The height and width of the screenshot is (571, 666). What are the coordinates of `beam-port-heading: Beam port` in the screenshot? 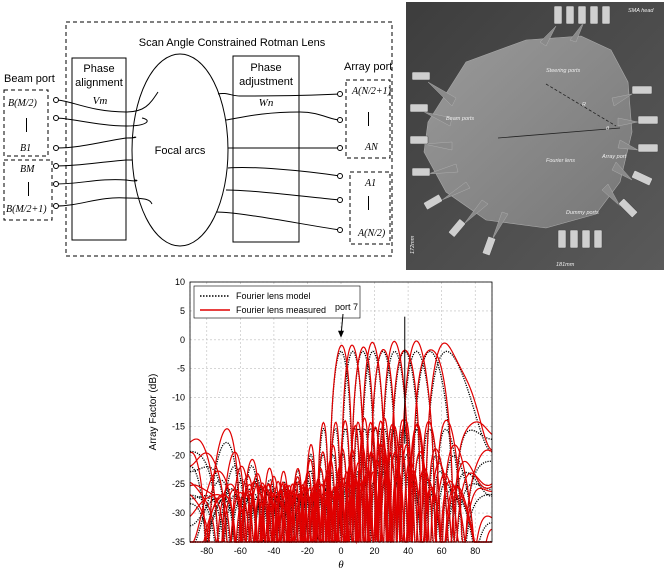 It's located at (29, 79).